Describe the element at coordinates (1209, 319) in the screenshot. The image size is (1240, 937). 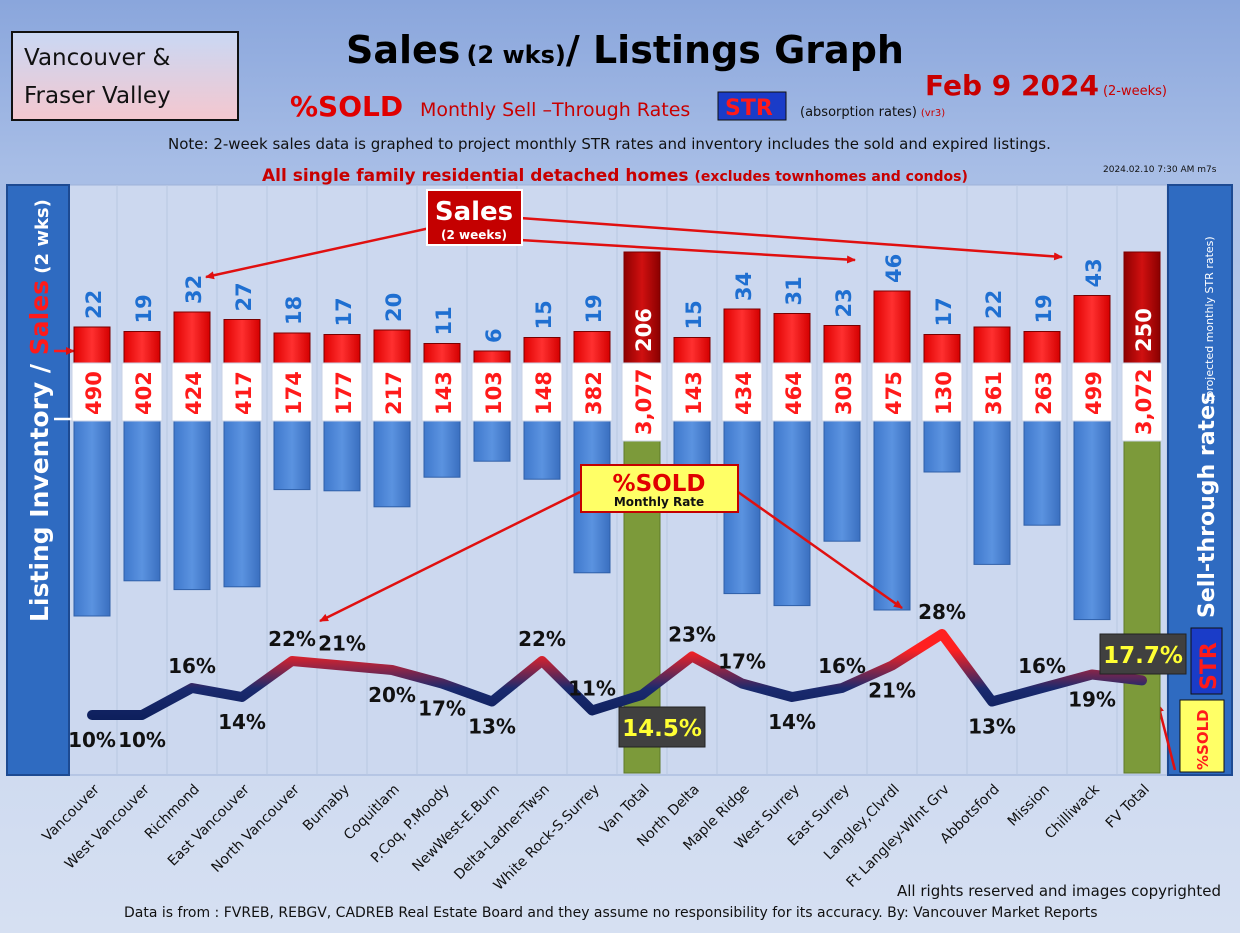
I see `right-axis-sublabel: (projected monthly STR rates)` at that location.